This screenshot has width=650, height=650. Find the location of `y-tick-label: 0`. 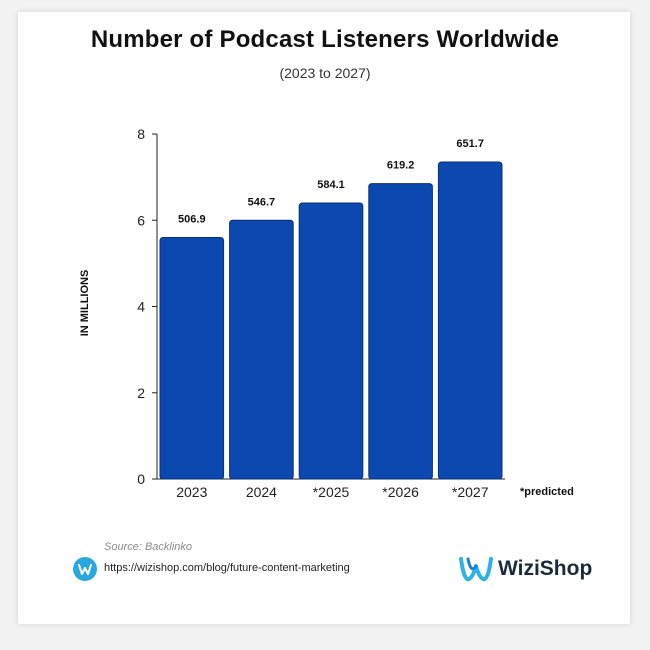

y-tick-label: 0 is located at coordinates (141, 479).